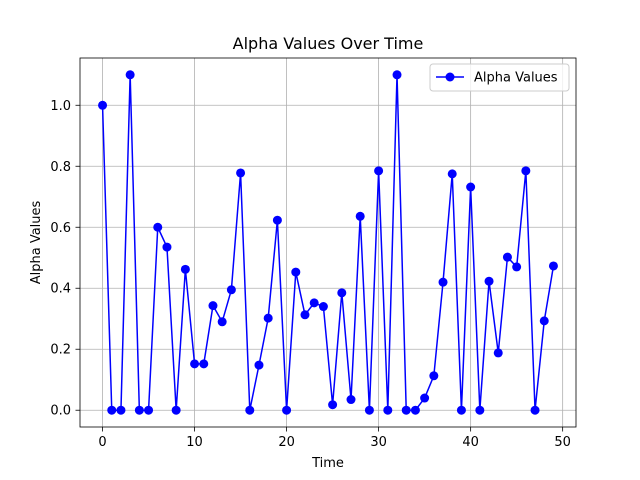 The width and height of the screenshot is (640, 480). Describe the element at coordinates (102, 442) in the screenshot. I see `x-tick-label: 0` at that location.